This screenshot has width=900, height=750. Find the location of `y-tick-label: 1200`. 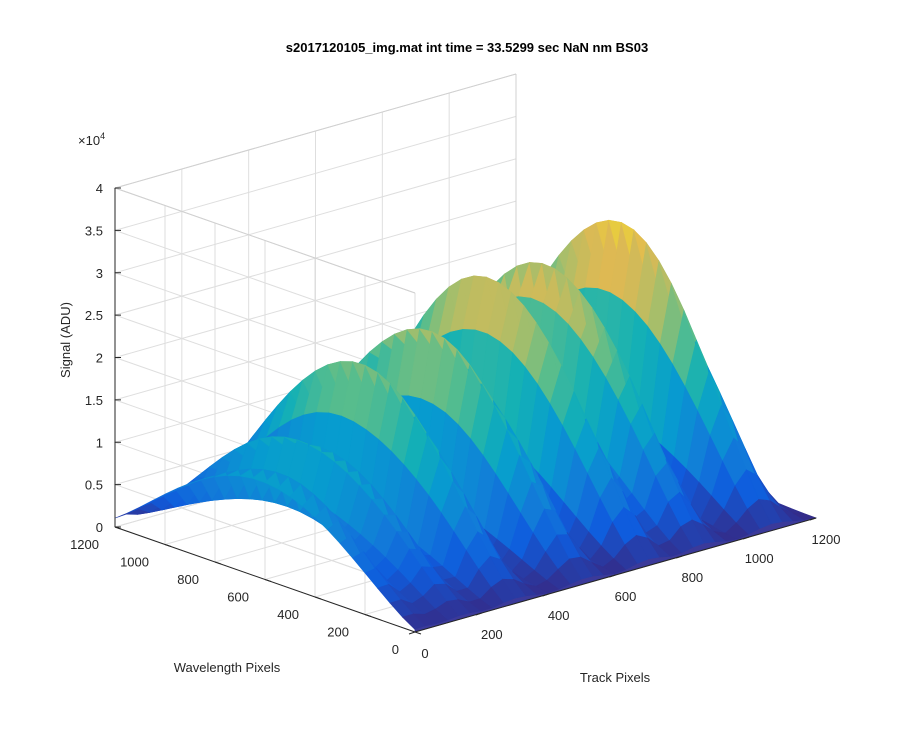

y-tick-label: 1200 is located at coordinates (84, 544).